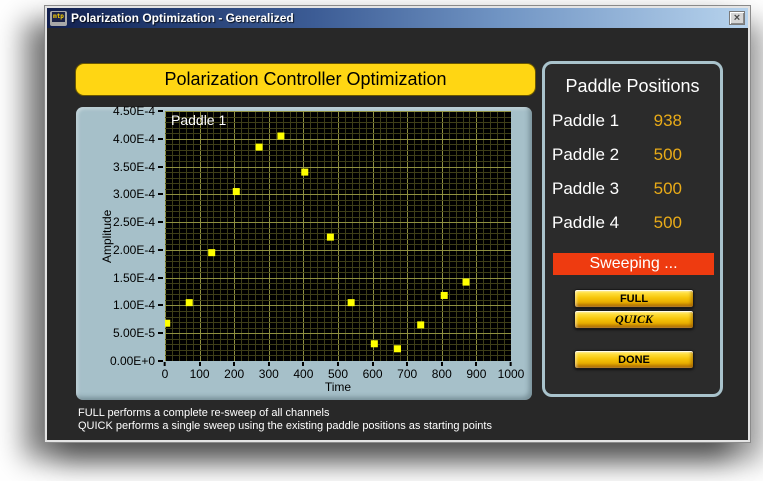 The image size is (763, 481). What do you see at coordinates (586, 120) in the screenshot?
I see `paddle-1-label: Paddle 1` at bounding box center [586, 120].